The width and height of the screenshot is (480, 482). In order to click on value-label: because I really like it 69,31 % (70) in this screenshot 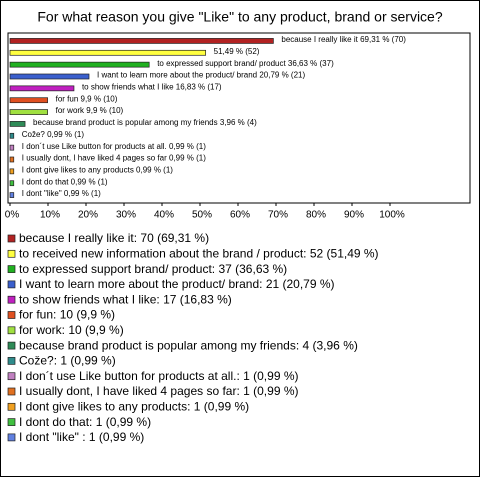, I will do `click(343, 39)`.